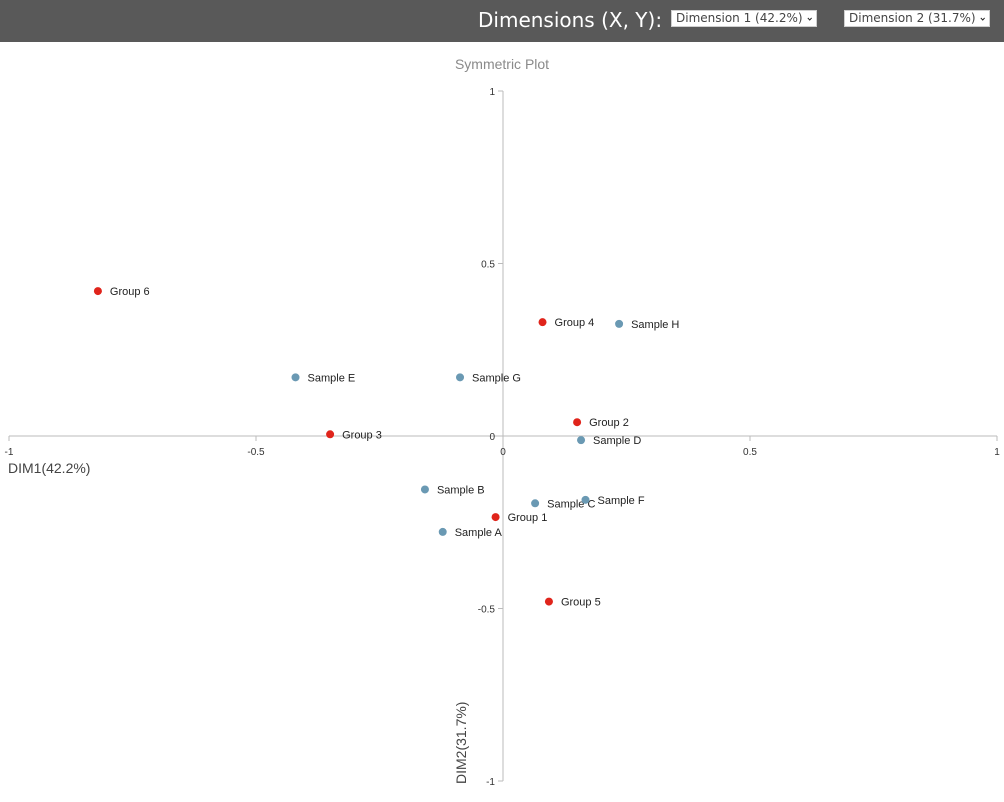 This screenshot has height=802, width=1004. Describe the element at coordinates (997, 452) in the screenshot. I see `x-tick-label: 1` at that location.